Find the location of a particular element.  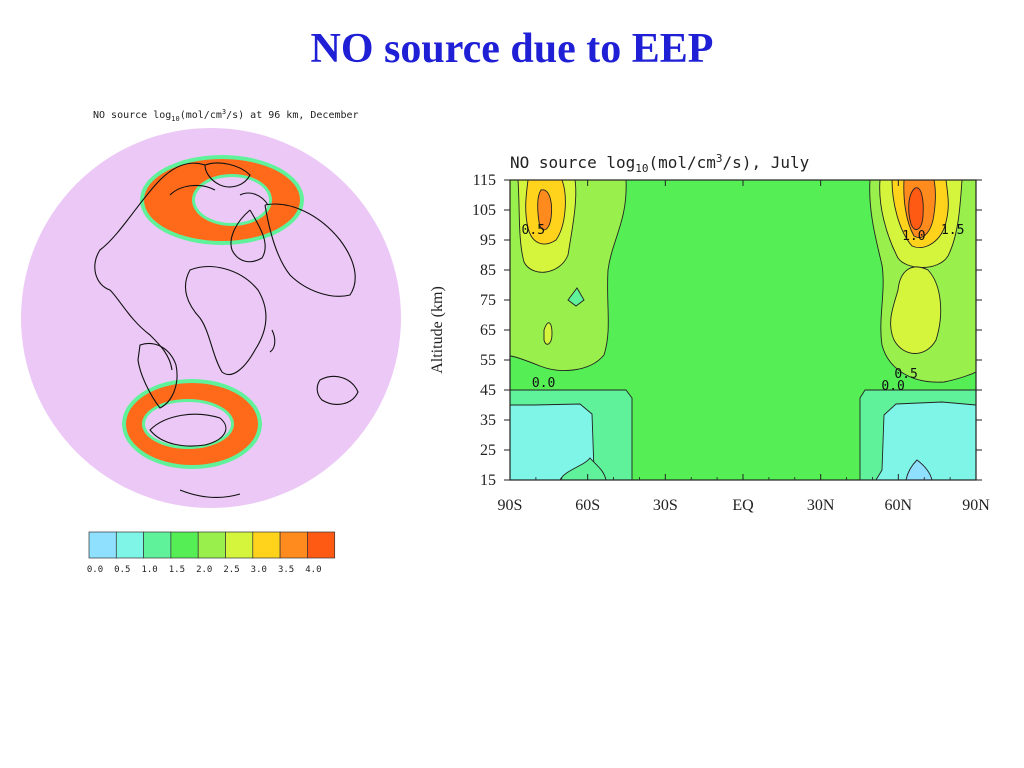

y-axis-label: Altitude (km) is located at coordinates (437, 330).